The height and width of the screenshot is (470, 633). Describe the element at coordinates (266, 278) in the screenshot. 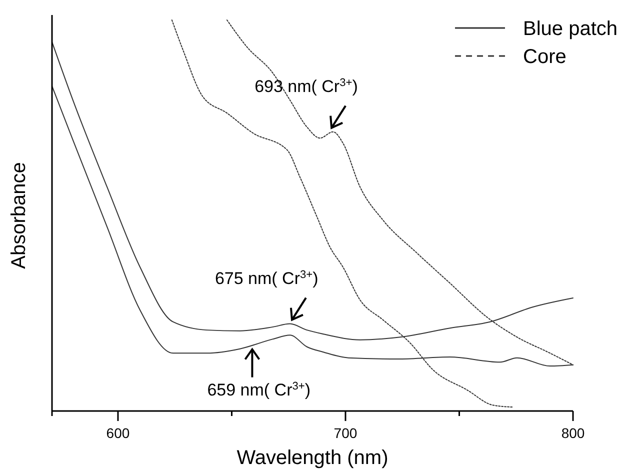

I see `annotation: 675 nm( Cr$^{3+}$)` at that location.